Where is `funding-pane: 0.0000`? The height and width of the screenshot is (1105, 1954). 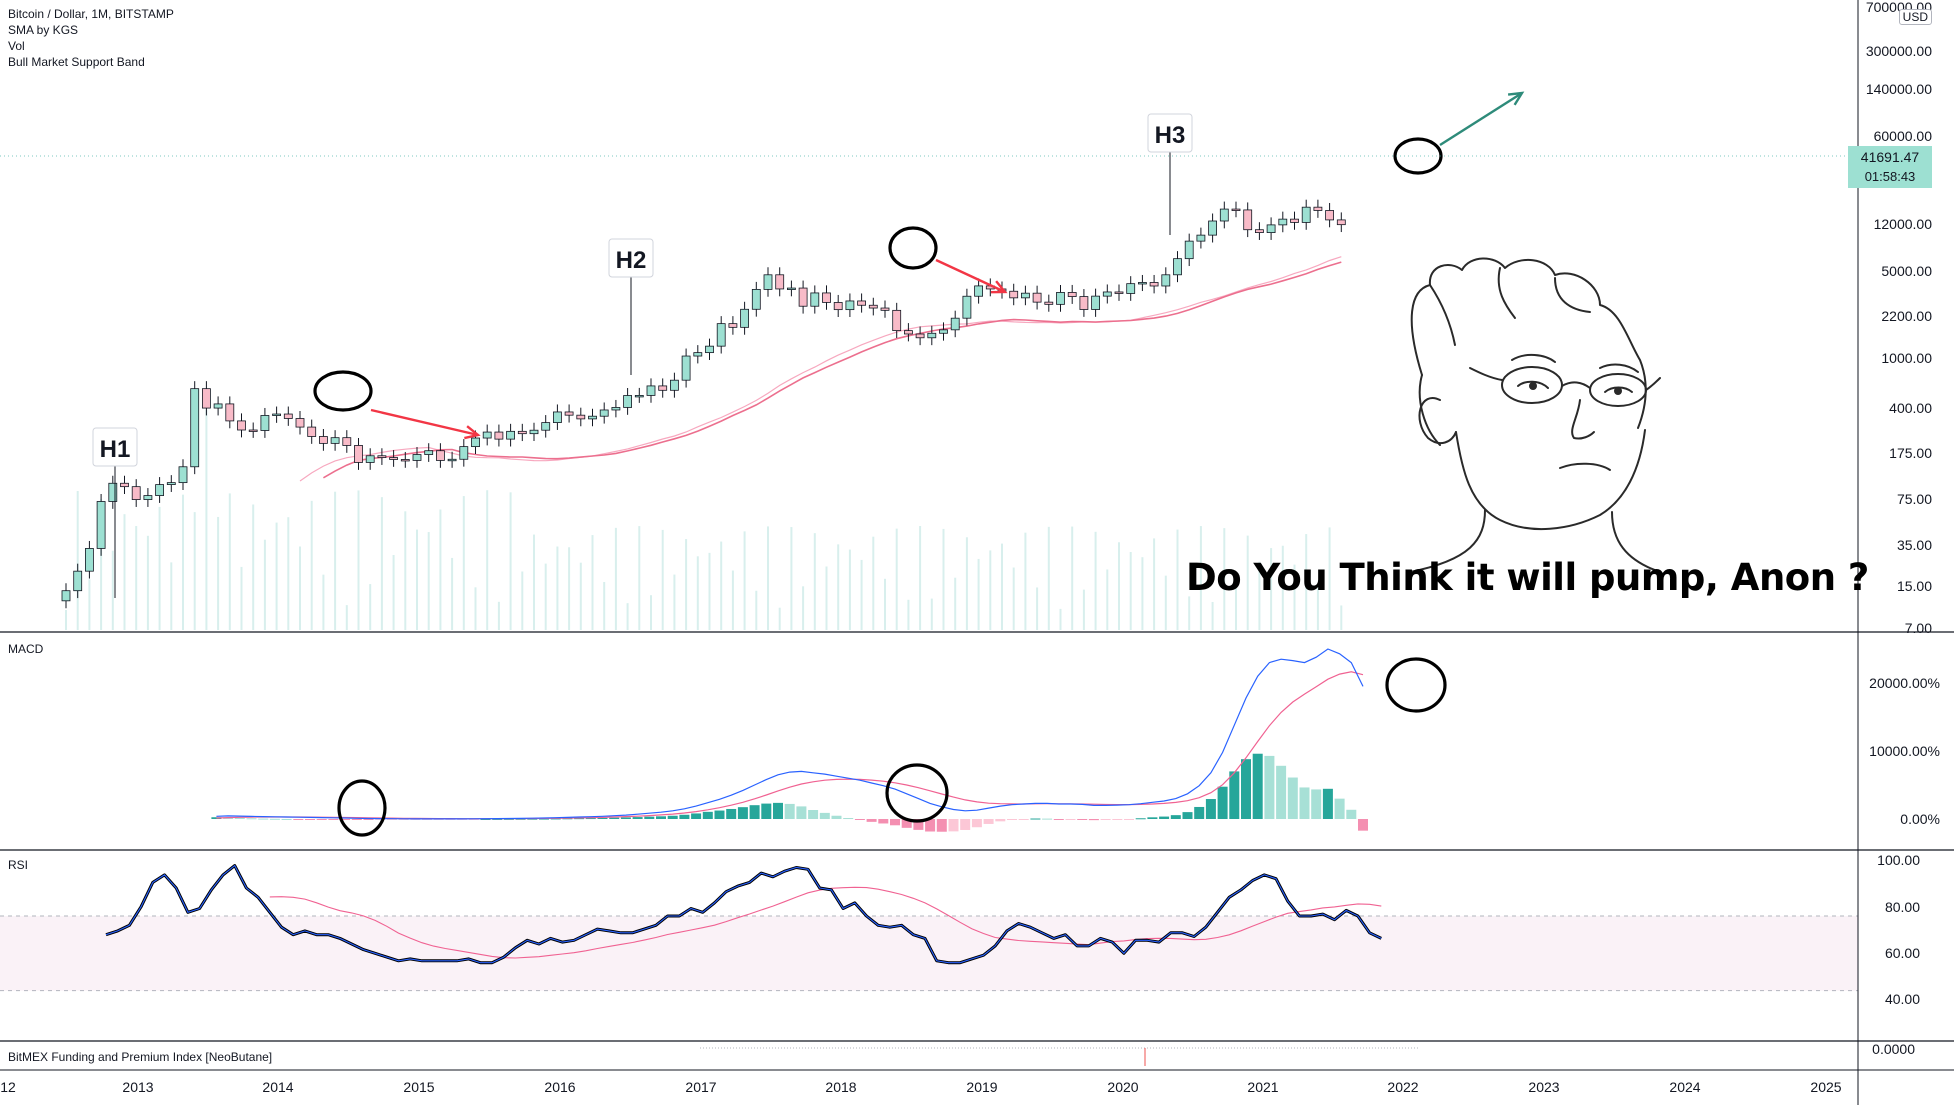
funding-pane: 0.0000 is located at coordinates (1307, 1053).